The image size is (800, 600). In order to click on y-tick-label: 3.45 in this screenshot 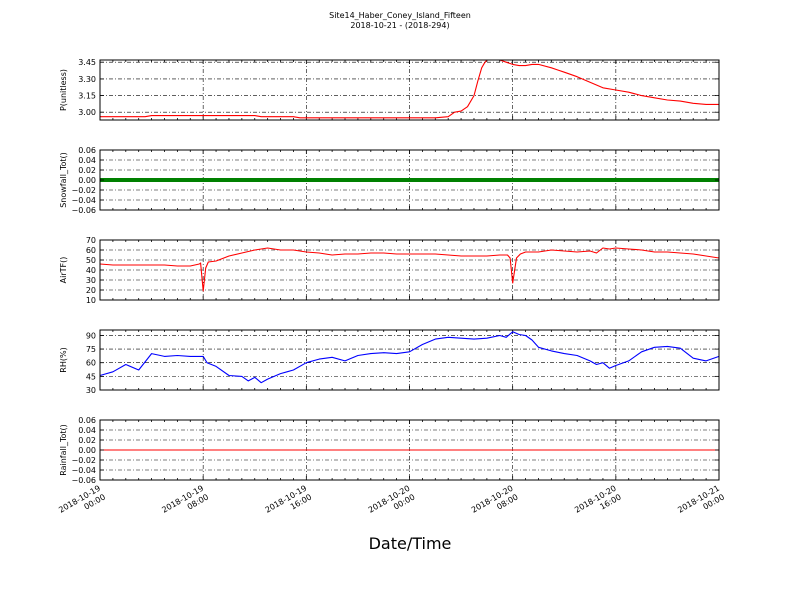, I will do `click(87, 62)`.